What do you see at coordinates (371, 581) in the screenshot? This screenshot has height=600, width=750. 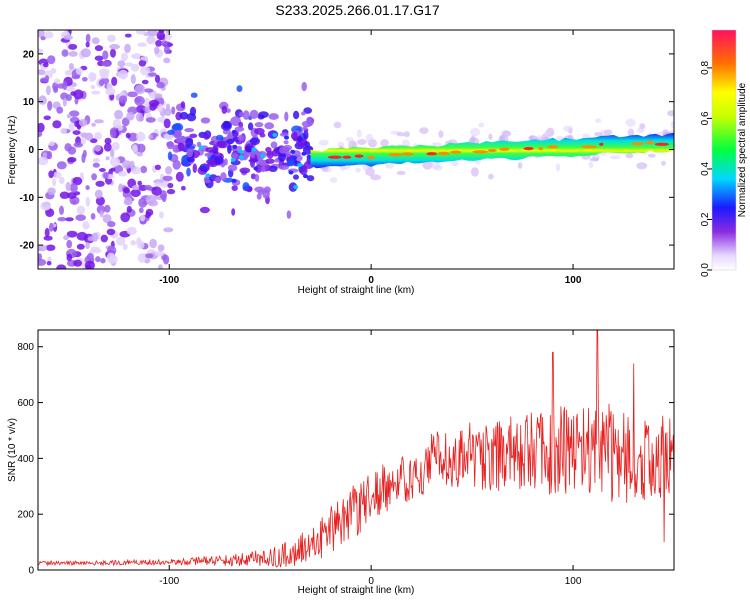 I see `x-tick-label: 0` at bounding box center [371, 581].